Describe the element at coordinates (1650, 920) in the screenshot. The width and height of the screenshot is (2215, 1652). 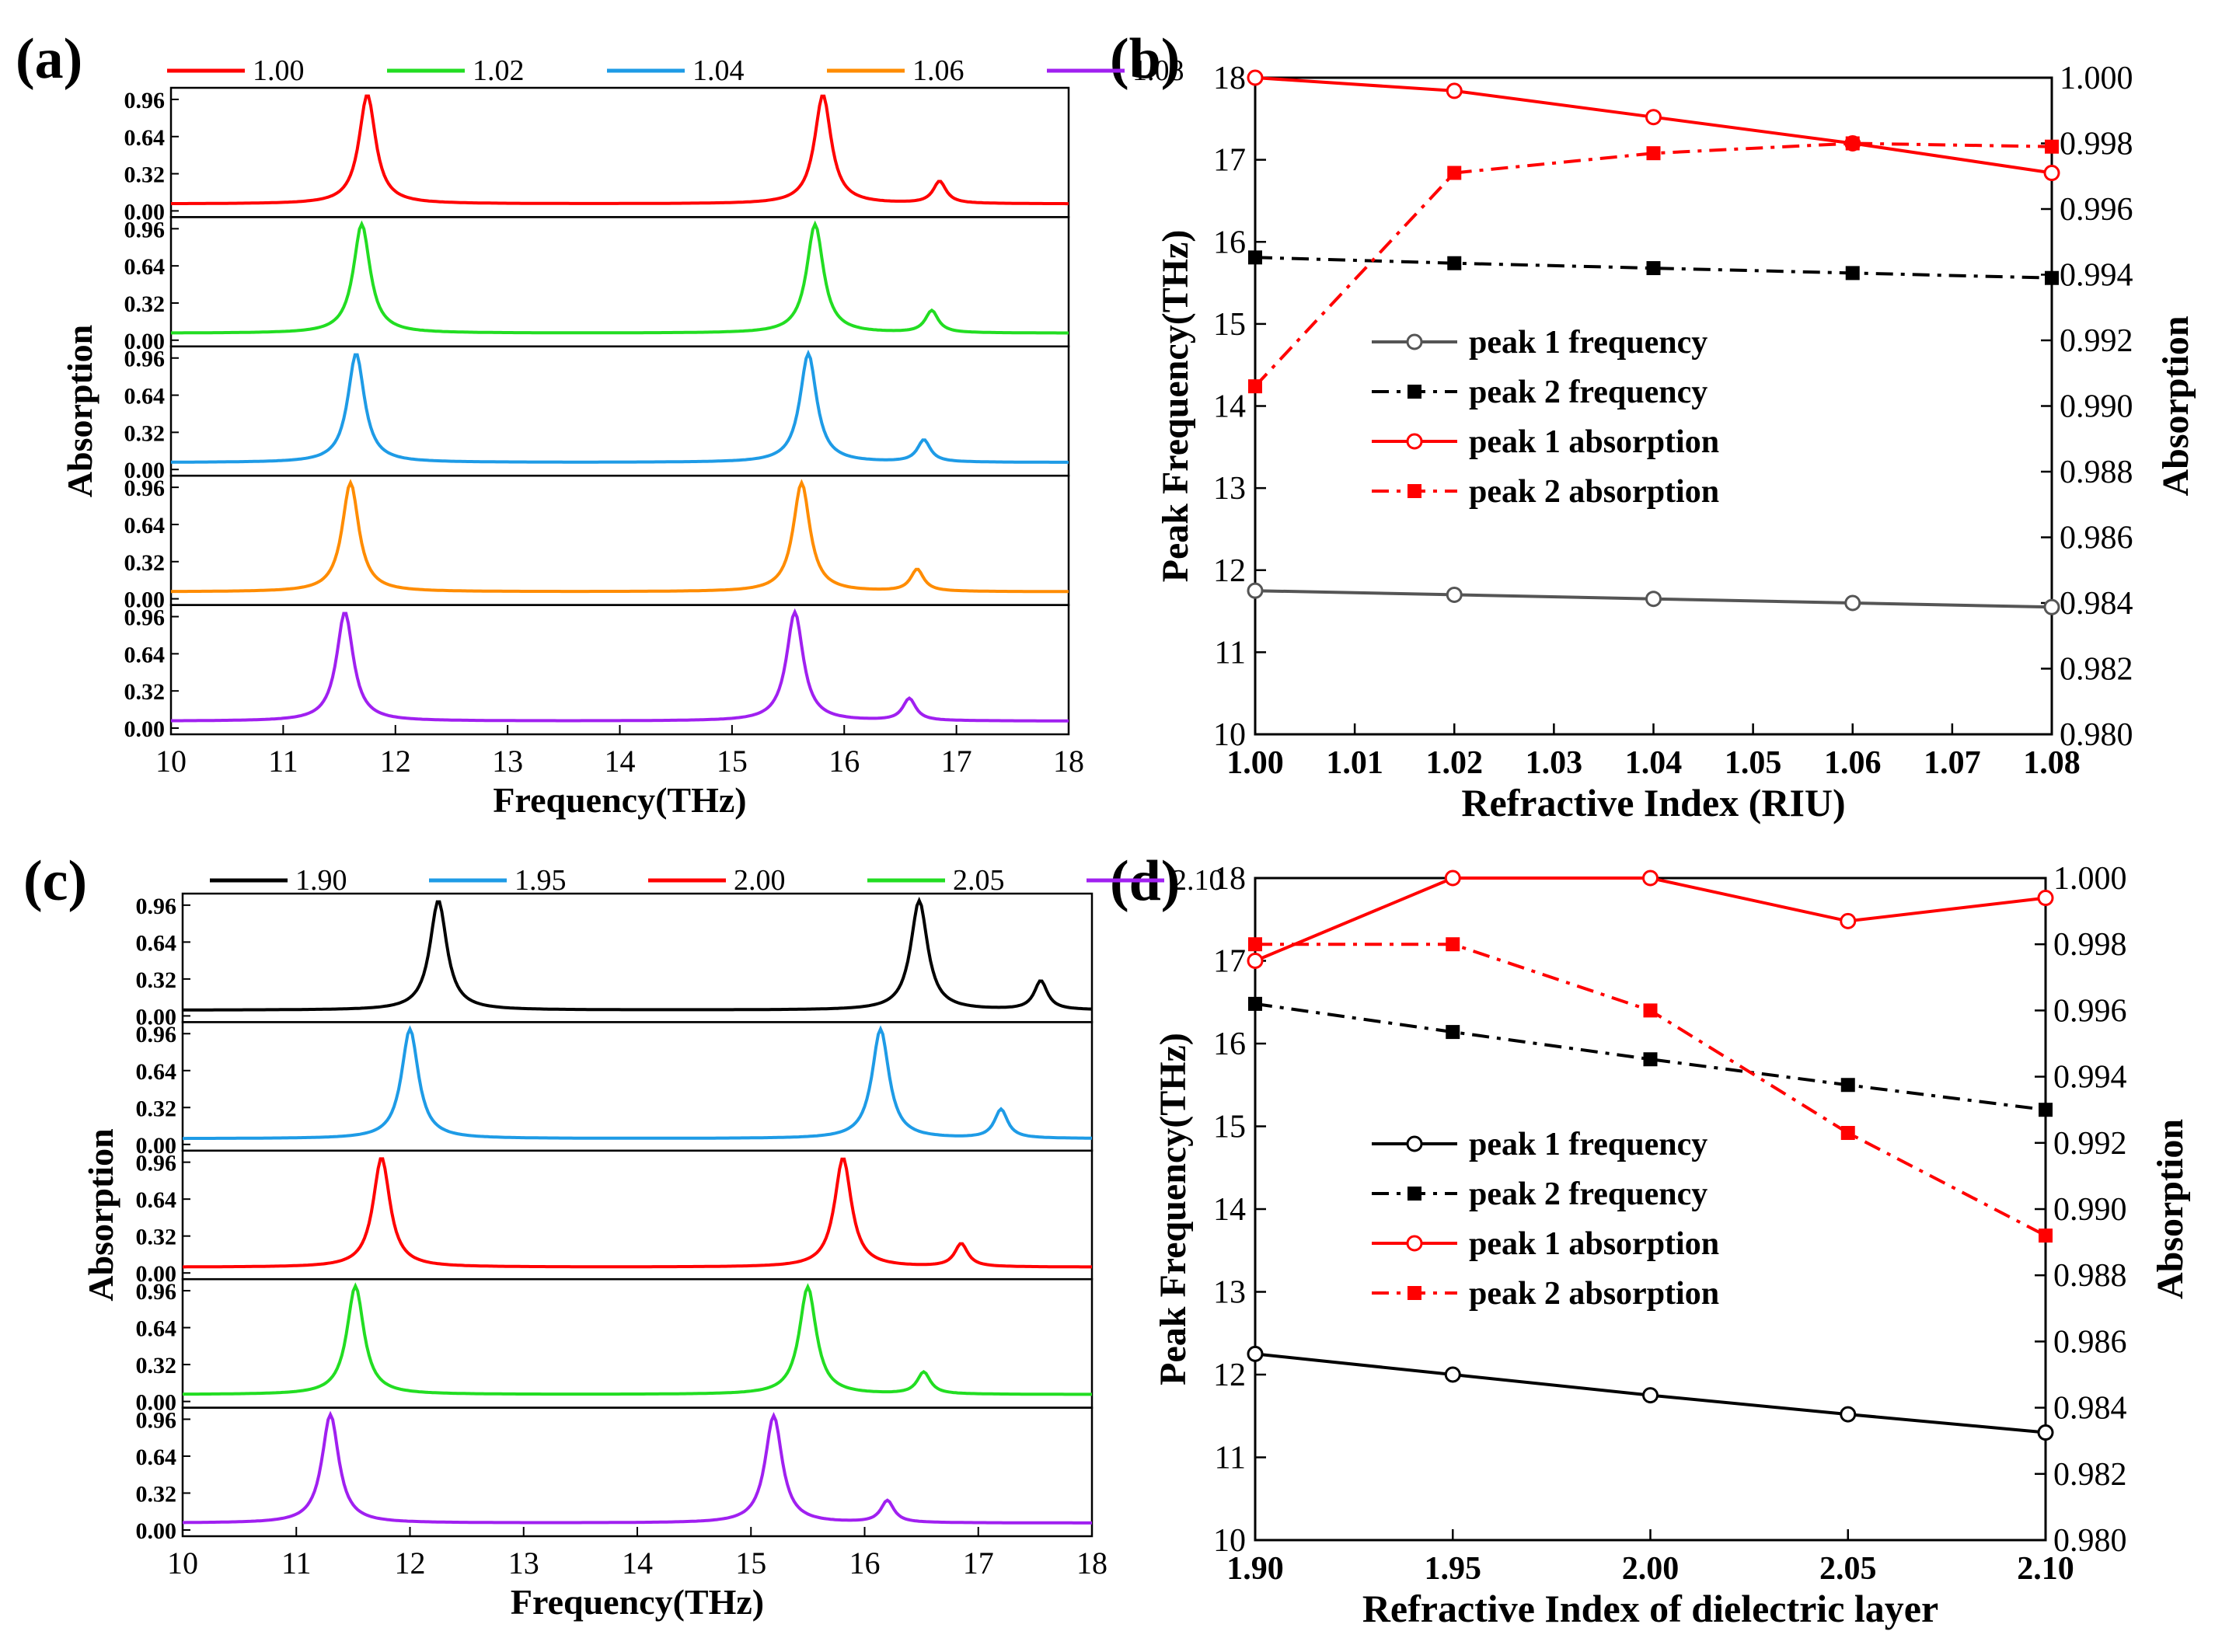
I see `series-line-peak-1-absorption` at that location.